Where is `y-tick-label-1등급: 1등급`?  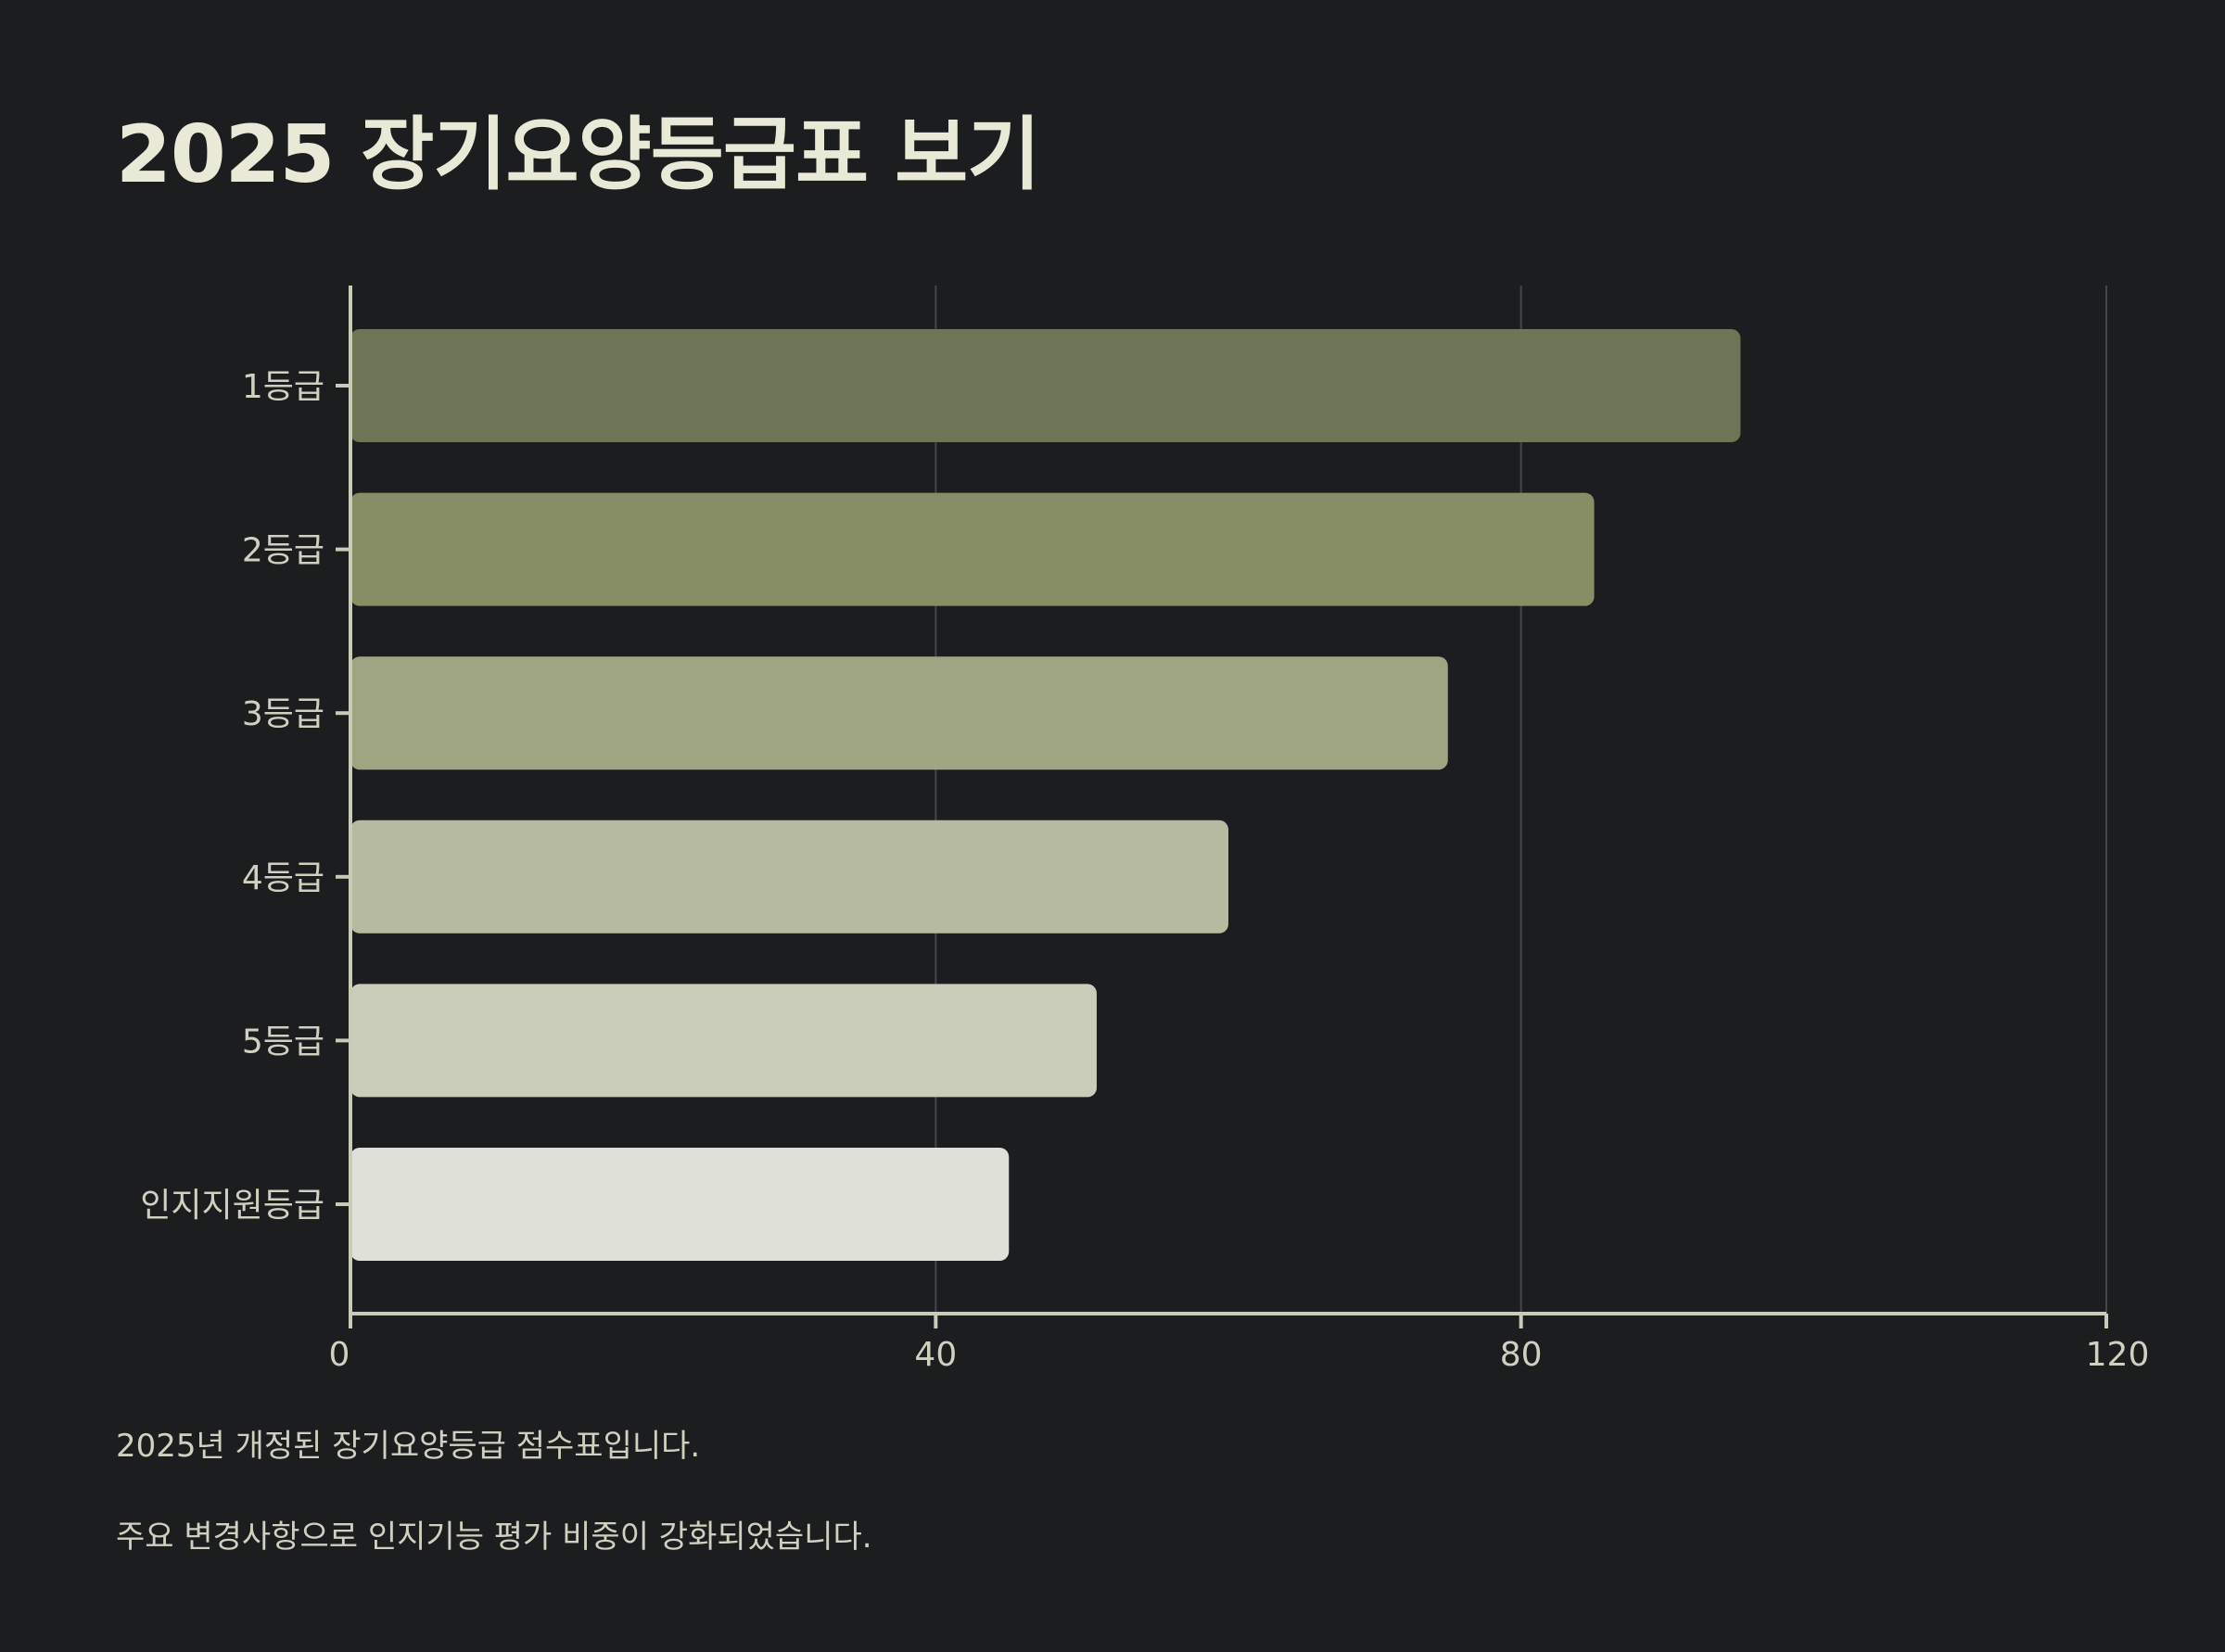 y-tick-label-1등급: 1등급 is located at coordinates (283, 387).